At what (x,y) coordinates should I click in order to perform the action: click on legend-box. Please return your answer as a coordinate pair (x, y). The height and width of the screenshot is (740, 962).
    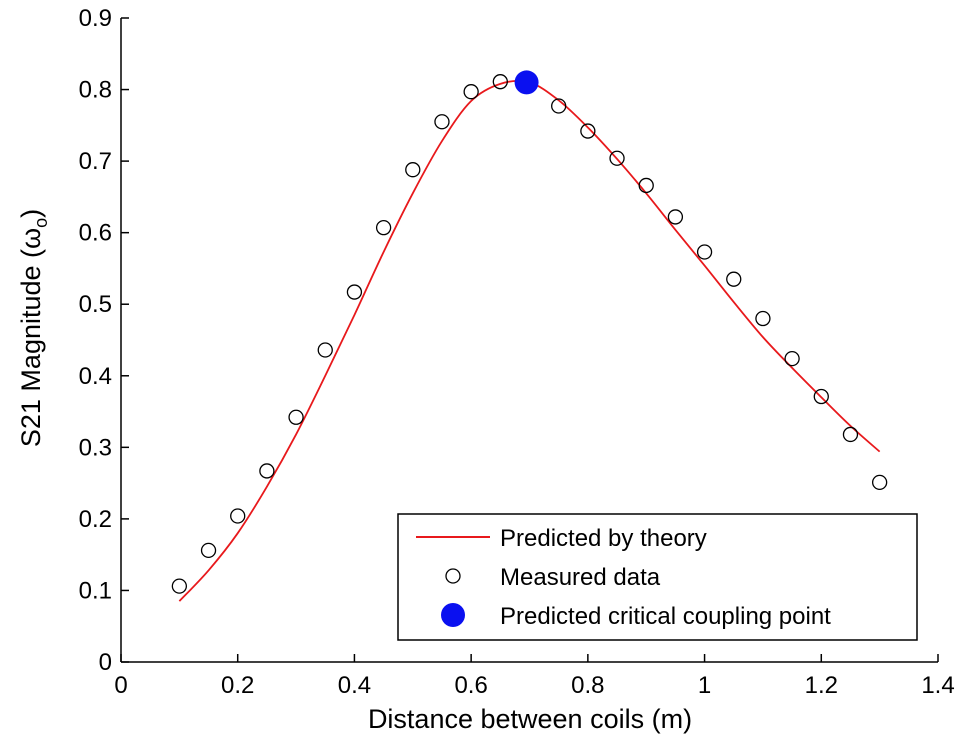
    Looking at the image, I should click on (657, 577).